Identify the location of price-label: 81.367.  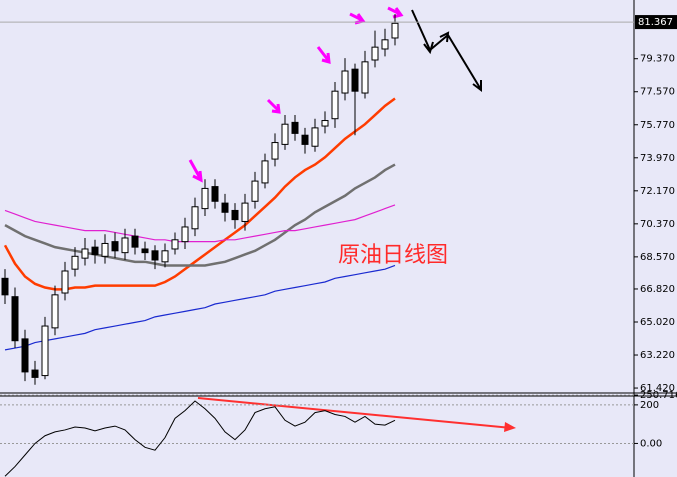
(655, 22).